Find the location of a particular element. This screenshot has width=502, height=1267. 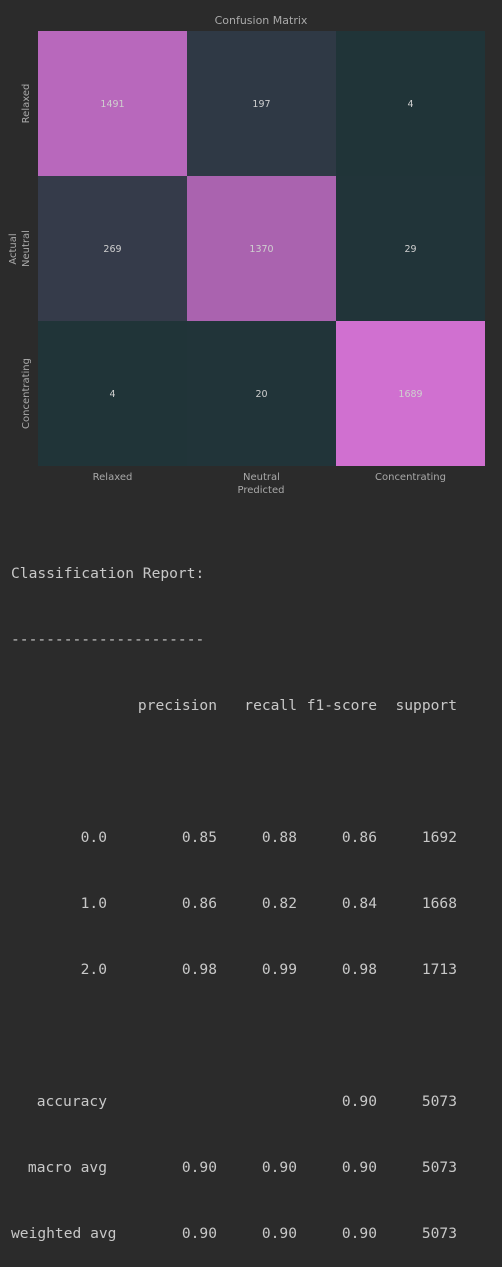

y-tick-label: Relaxed is located at coordinates (26, 104).